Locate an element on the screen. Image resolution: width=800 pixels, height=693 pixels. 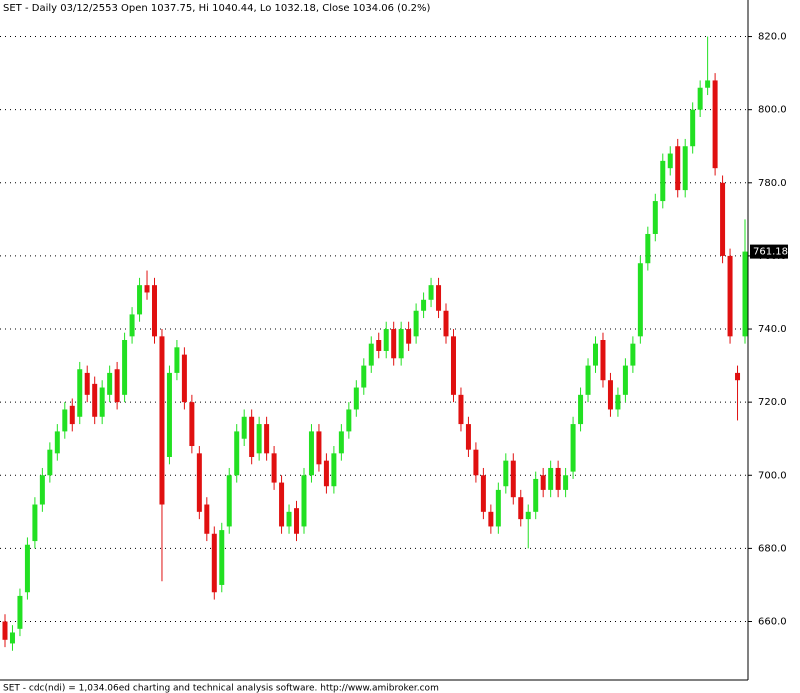
last-value-label: 761.18 is located at coordinates (770, 252).